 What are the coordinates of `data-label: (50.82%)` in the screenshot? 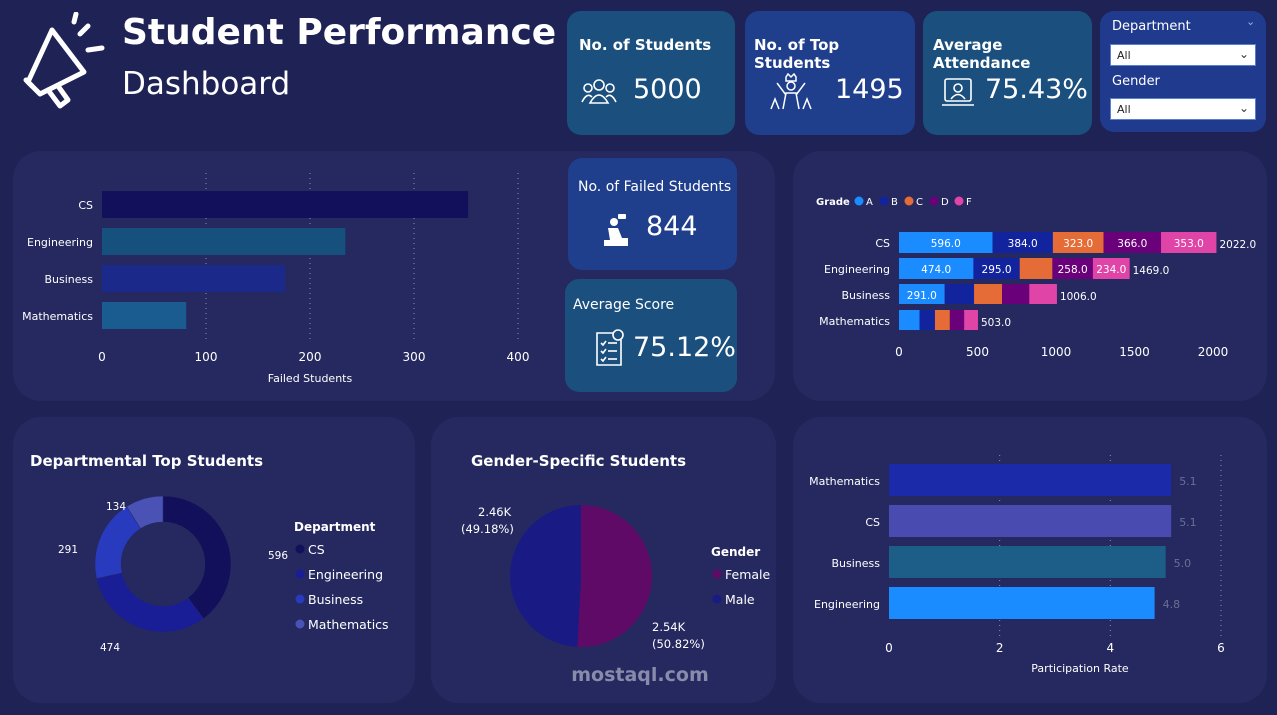 It's located at (678, 644).